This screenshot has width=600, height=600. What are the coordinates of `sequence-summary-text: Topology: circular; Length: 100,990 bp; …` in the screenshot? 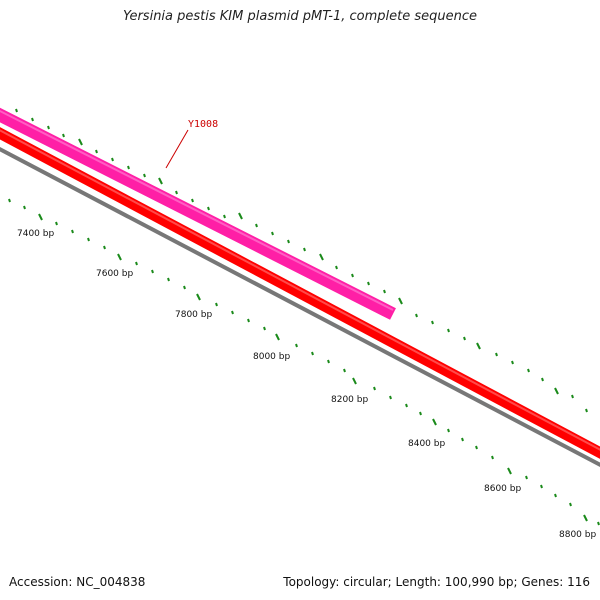 It's located at (436, 582).